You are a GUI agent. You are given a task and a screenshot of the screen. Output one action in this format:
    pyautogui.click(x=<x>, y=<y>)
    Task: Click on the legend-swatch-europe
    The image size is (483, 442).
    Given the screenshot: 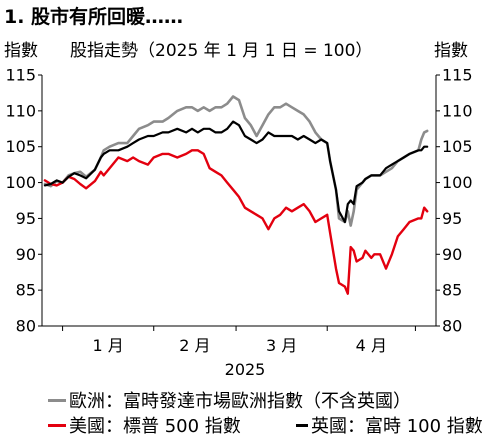 What is the action you would take?
    pyautogui.click(x=57, y=400)
    